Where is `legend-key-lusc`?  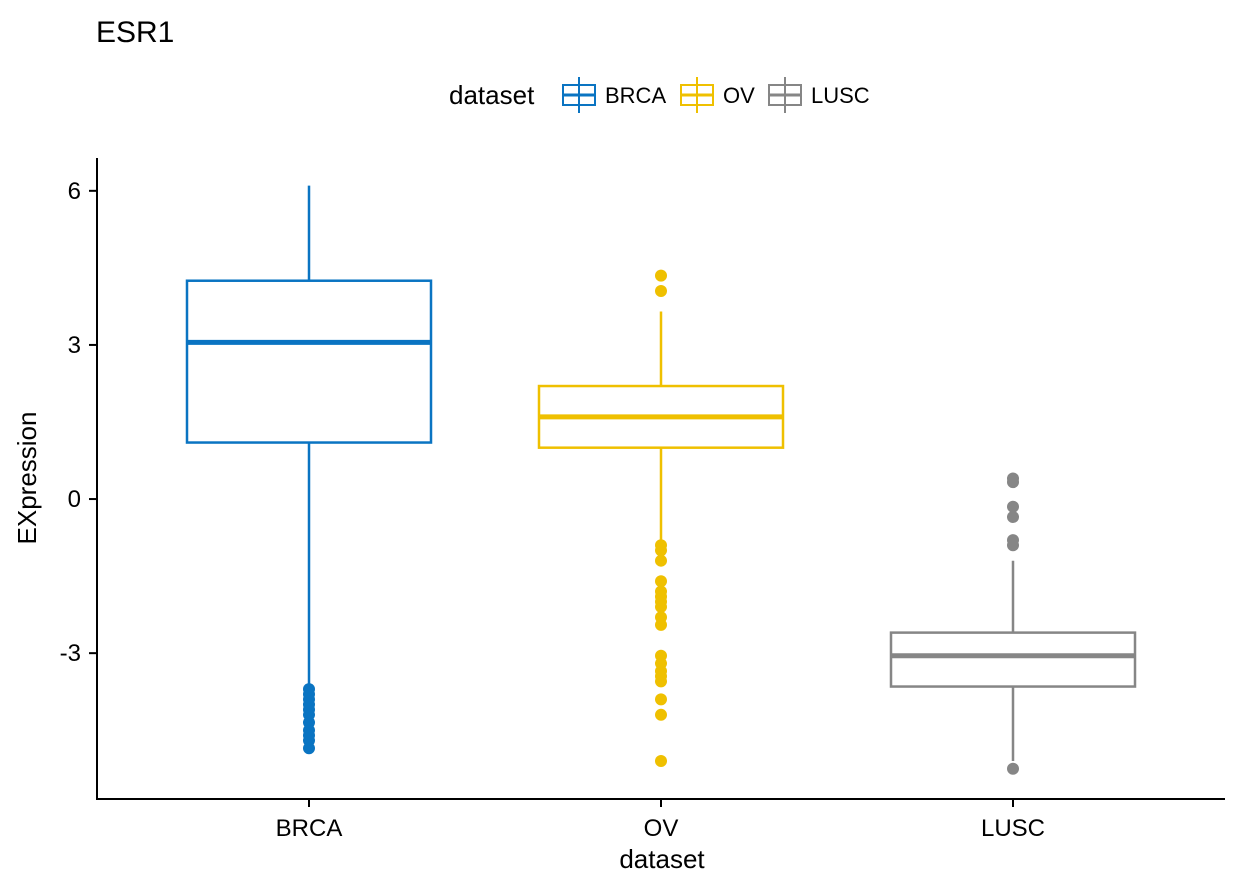
legend-key-lusc is located at coordinates (785, 95).